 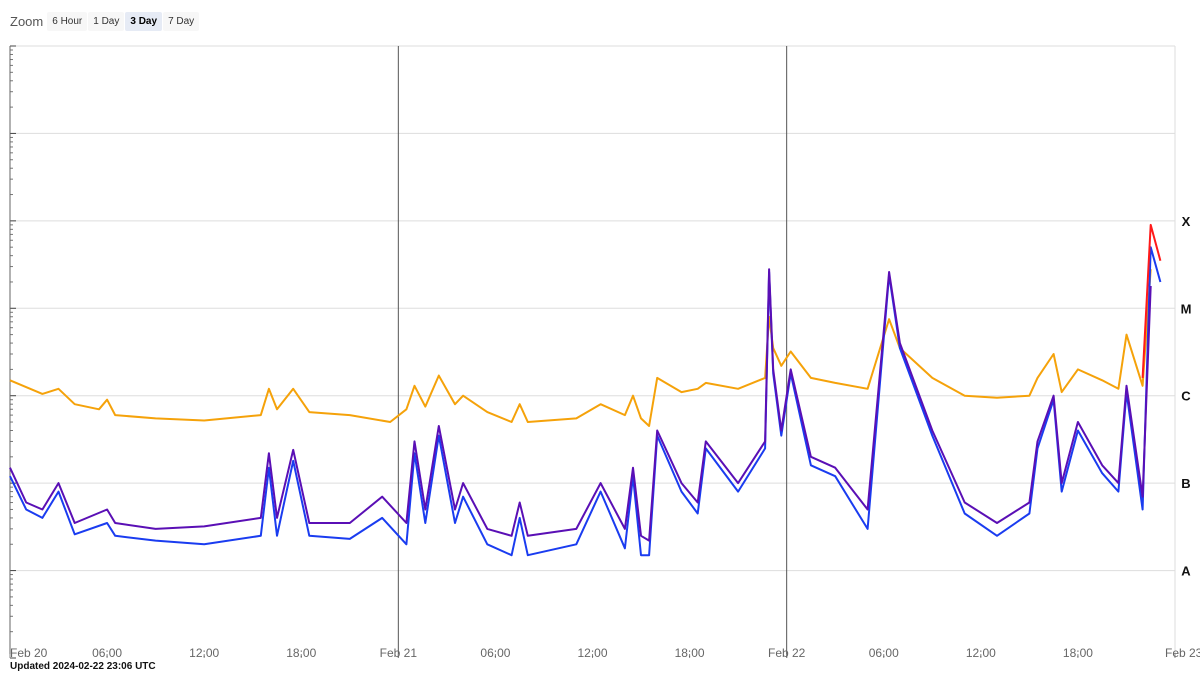 I want to click on x-tick-label: Feb 20, so click(x=29, y=653).